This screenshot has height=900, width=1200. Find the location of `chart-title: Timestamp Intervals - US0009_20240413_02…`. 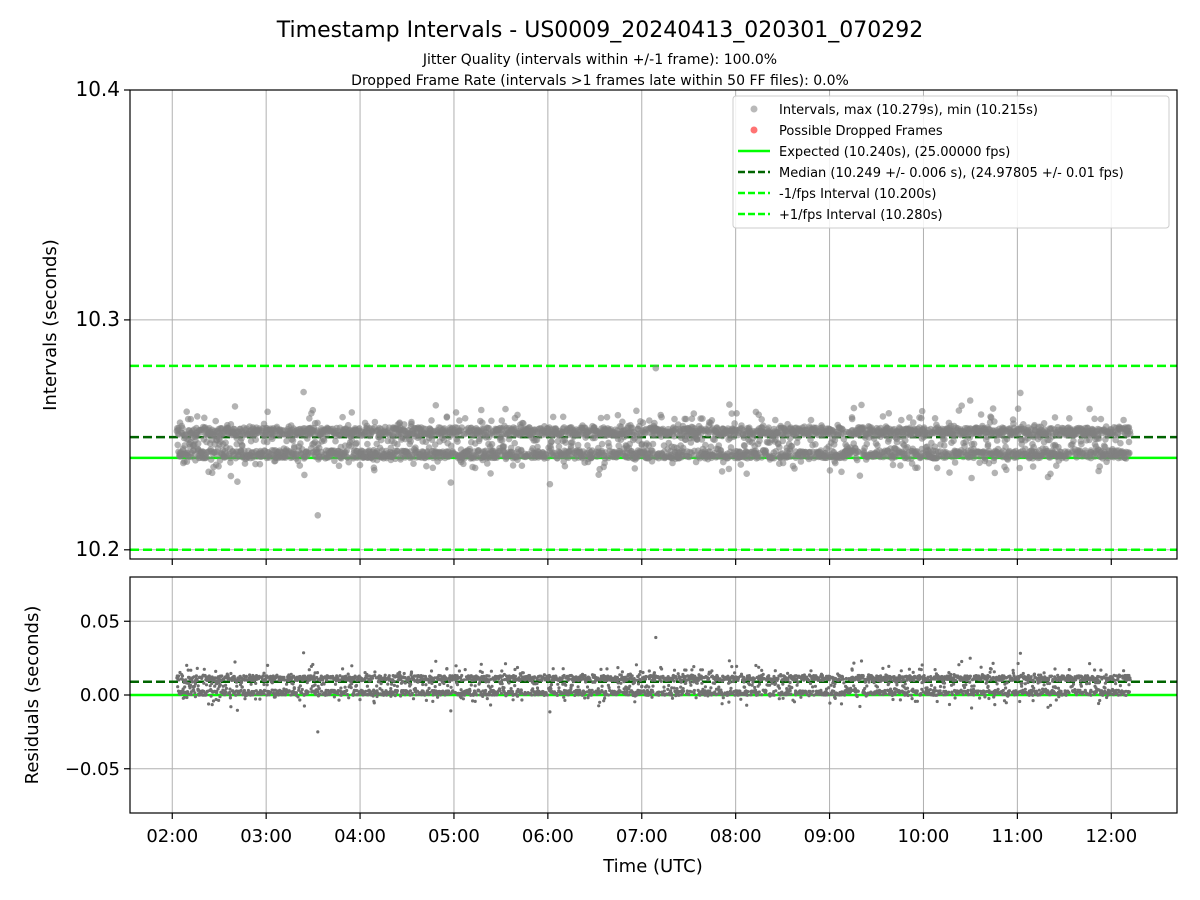

chart-title: Timestamp Intervals - US0009_20240413_02… is located at coordinates (599, 30).